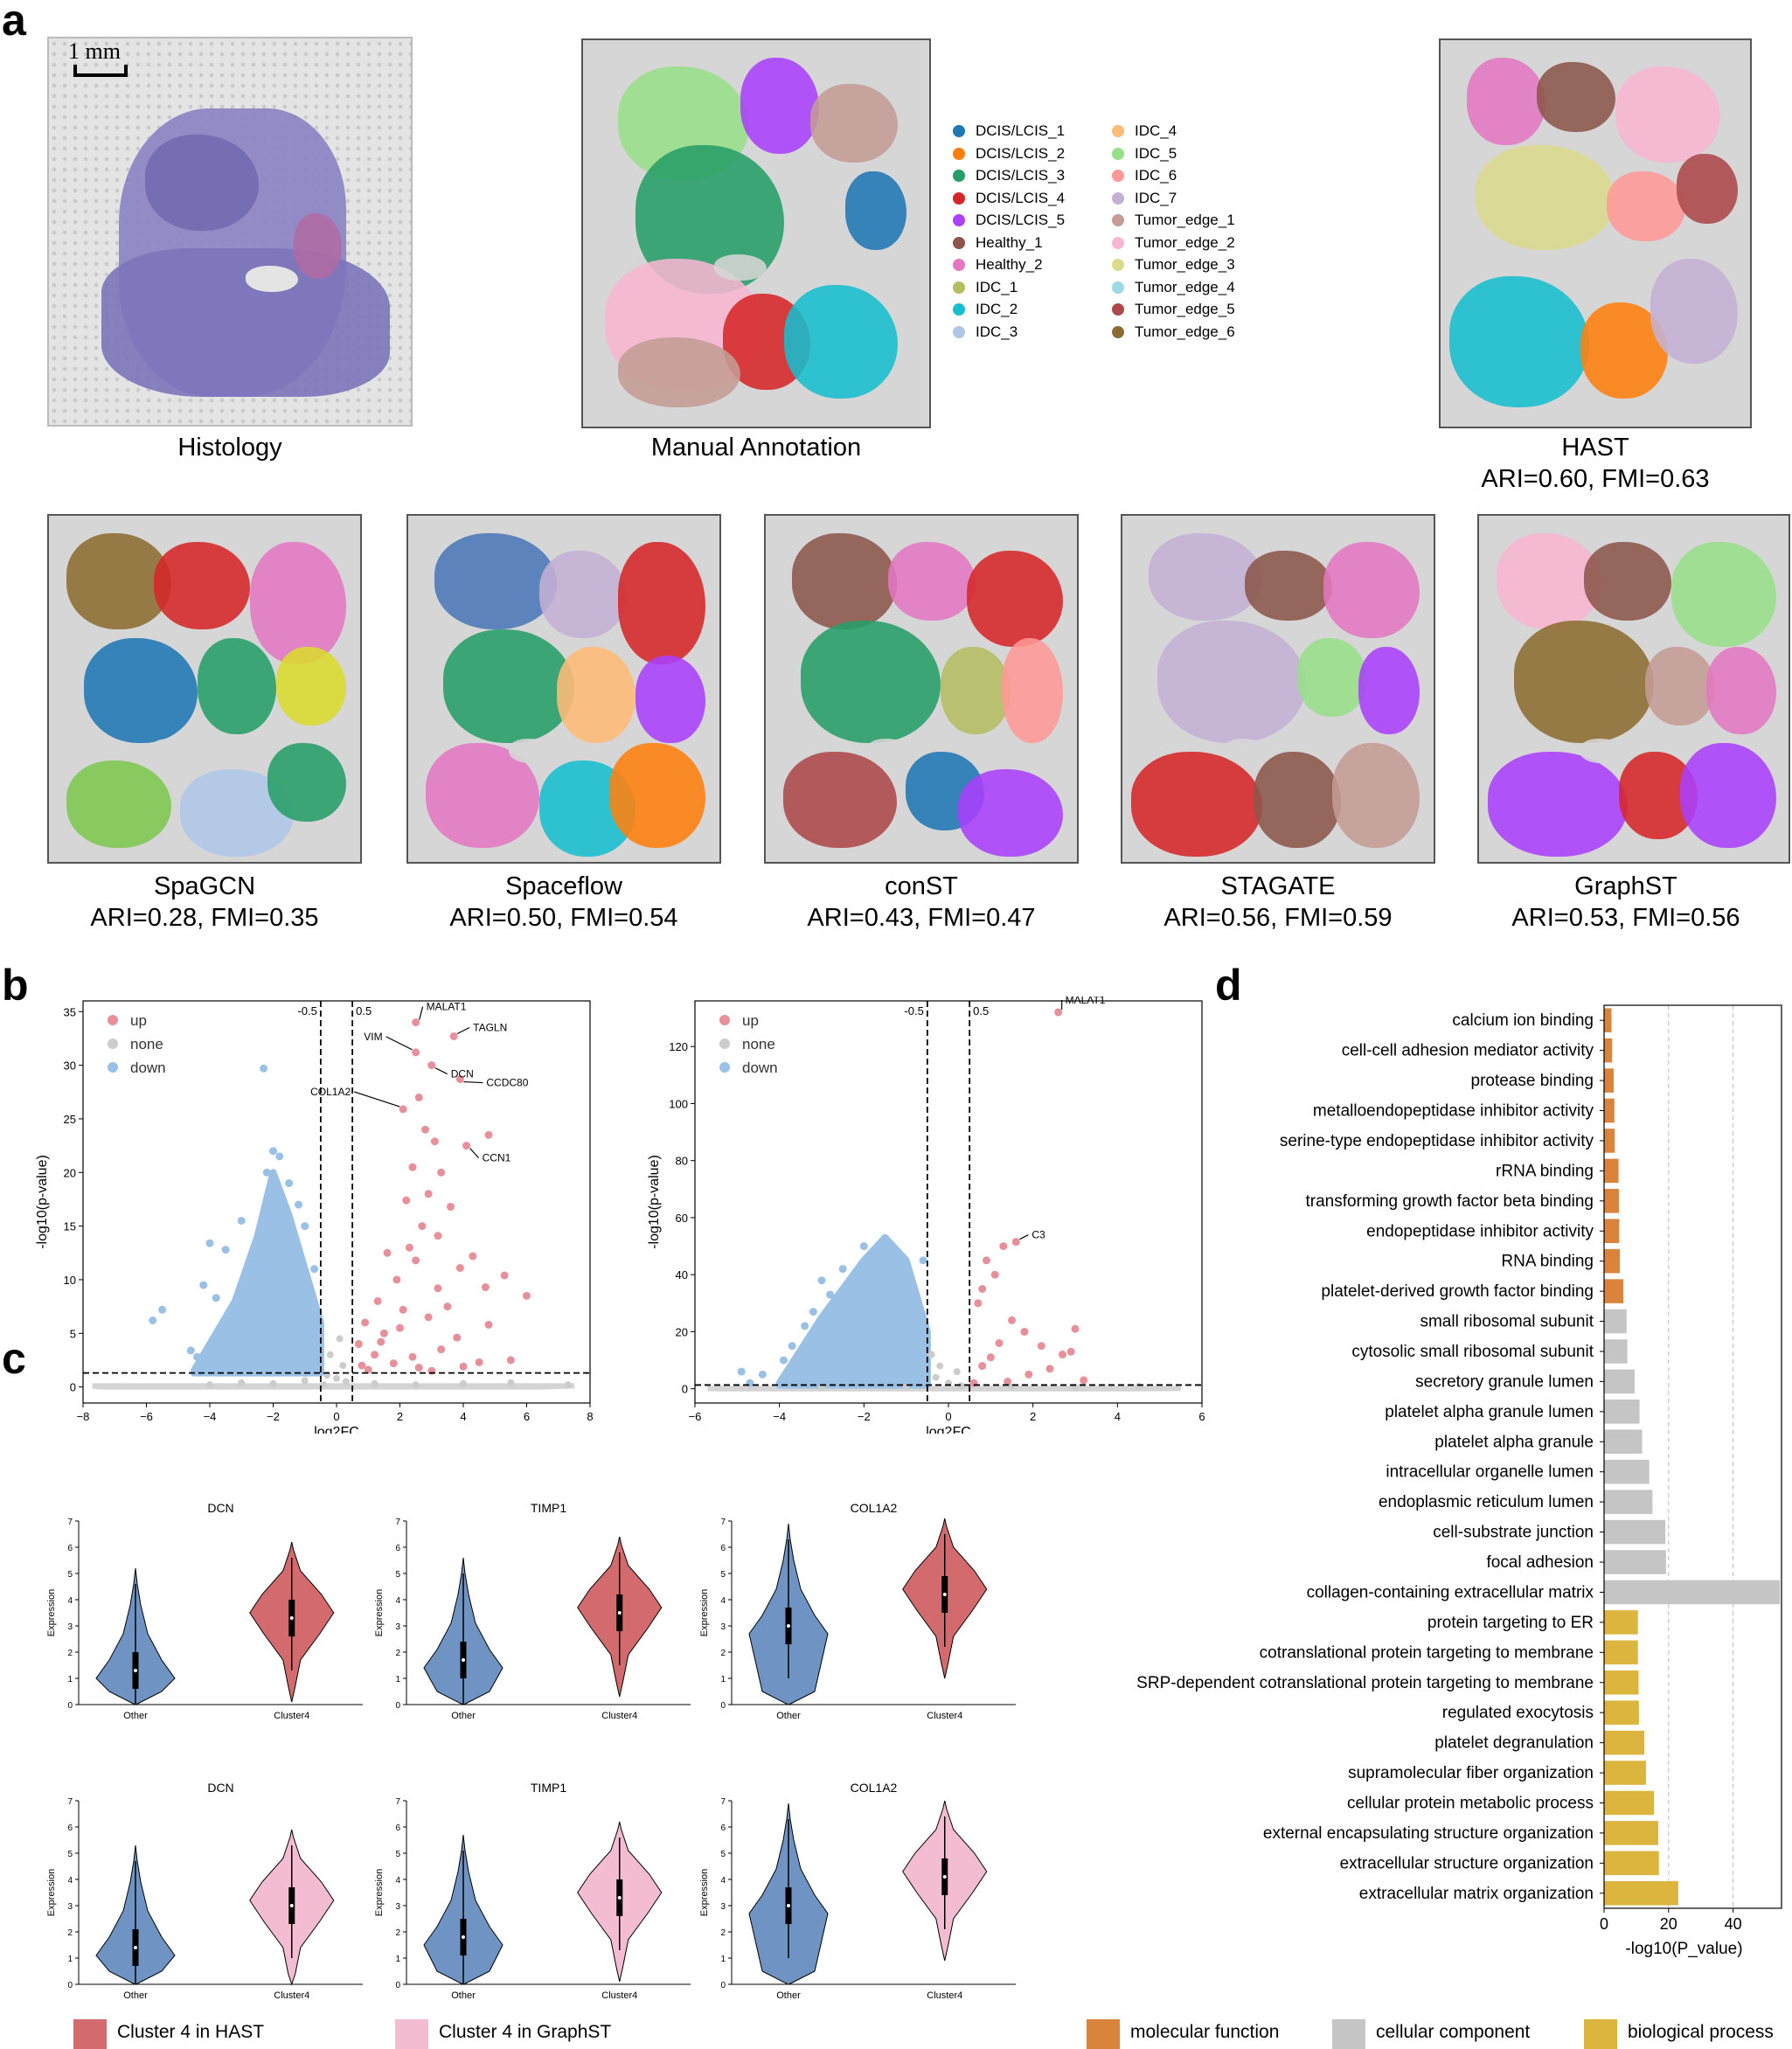 The height and width of the screenshot is (2049, 1792). Describe the element at coordinates (1185, 265) in the screenshot. I see `legend-label: Tumor_edge_3` at that location.